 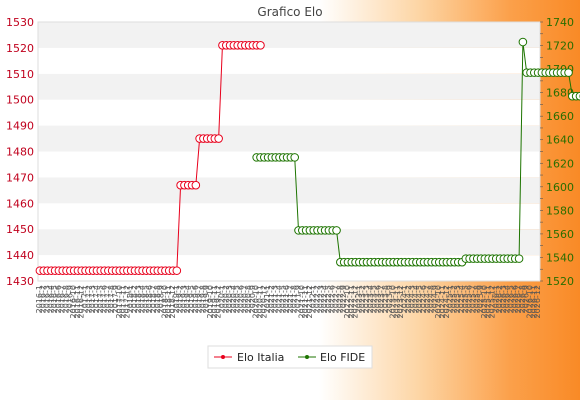 I want to click on x-tick-label: 2019-4, so click(x=187, y=299).